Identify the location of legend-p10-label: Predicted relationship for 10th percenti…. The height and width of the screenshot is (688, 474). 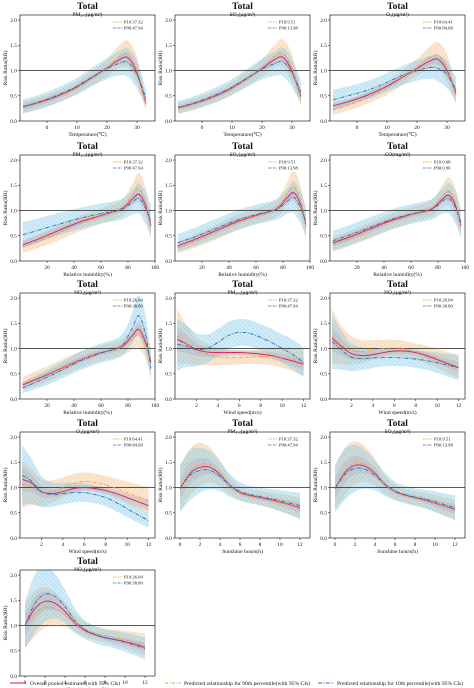
(400, 683).